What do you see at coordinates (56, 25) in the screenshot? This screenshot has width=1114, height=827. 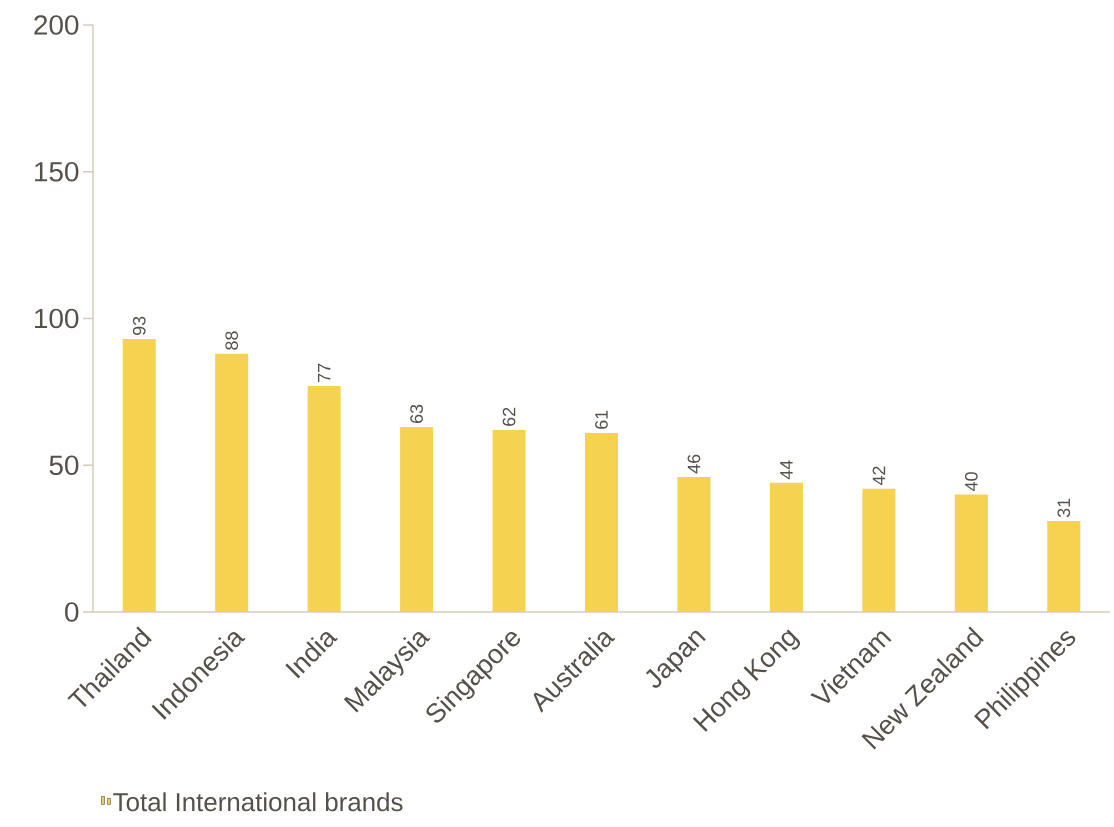 I see `y-tick-label: 200` at bounding box center [56, 25].